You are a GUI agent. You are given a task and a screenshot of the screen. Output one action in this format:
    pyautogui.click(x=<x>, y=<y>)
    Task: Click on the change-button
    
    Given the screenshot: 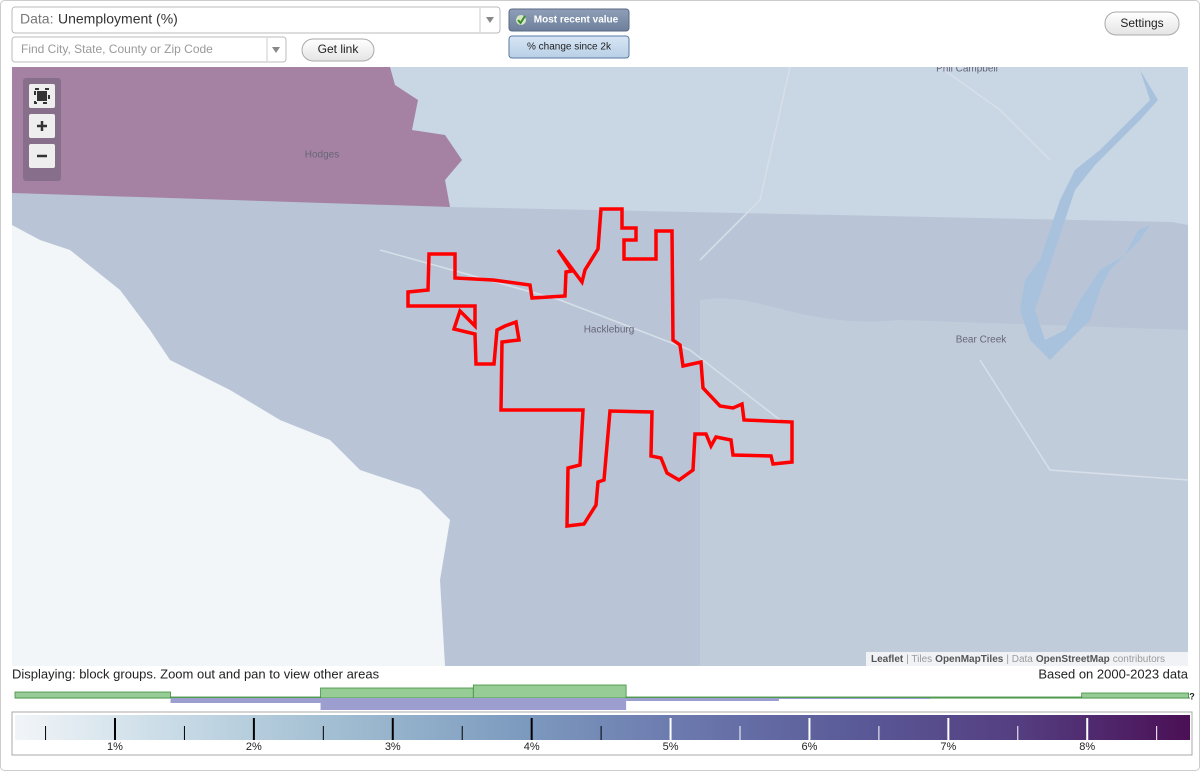 What is the action you would take?
    pyautogui.click(x=569, y=47)
    